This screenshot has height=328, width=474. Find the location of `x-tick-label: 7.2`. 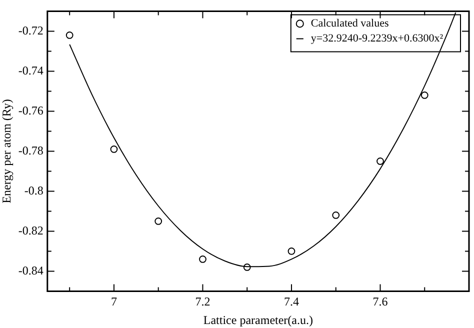

x-tick-label: 7.2 is located at coordinates (202, 301).